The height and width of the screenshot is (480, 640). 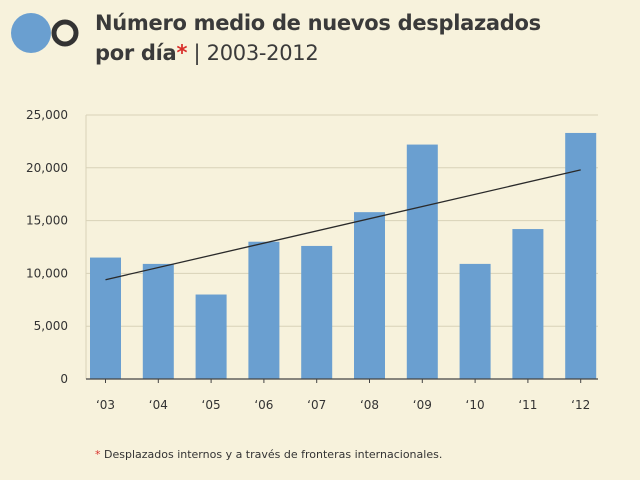 What do you see at coordinates (158, 405) in the screenshot?
I see `x-tick-label: ‘04` at bounding box center [158, 405].